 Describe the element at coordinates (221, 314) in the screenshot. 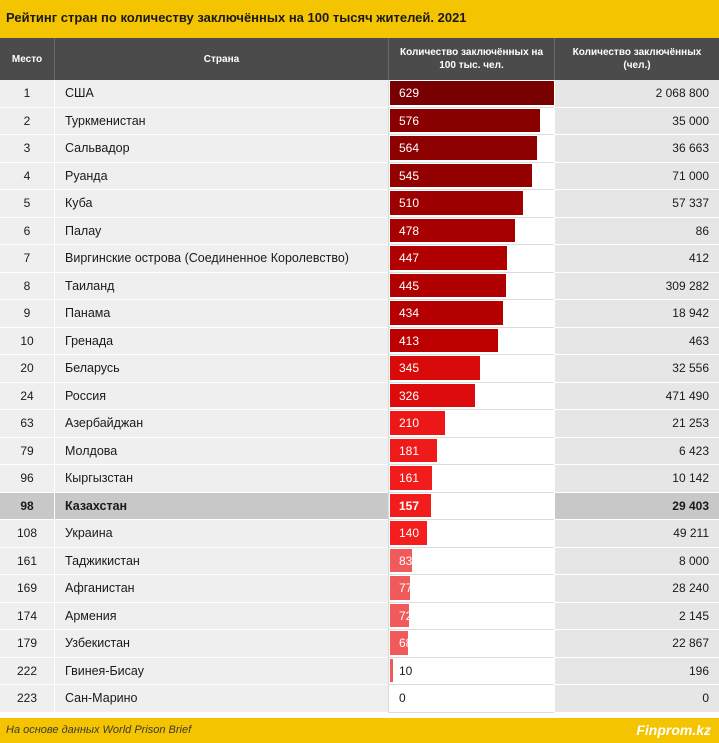

I see `country-cell: Панама` at that location.